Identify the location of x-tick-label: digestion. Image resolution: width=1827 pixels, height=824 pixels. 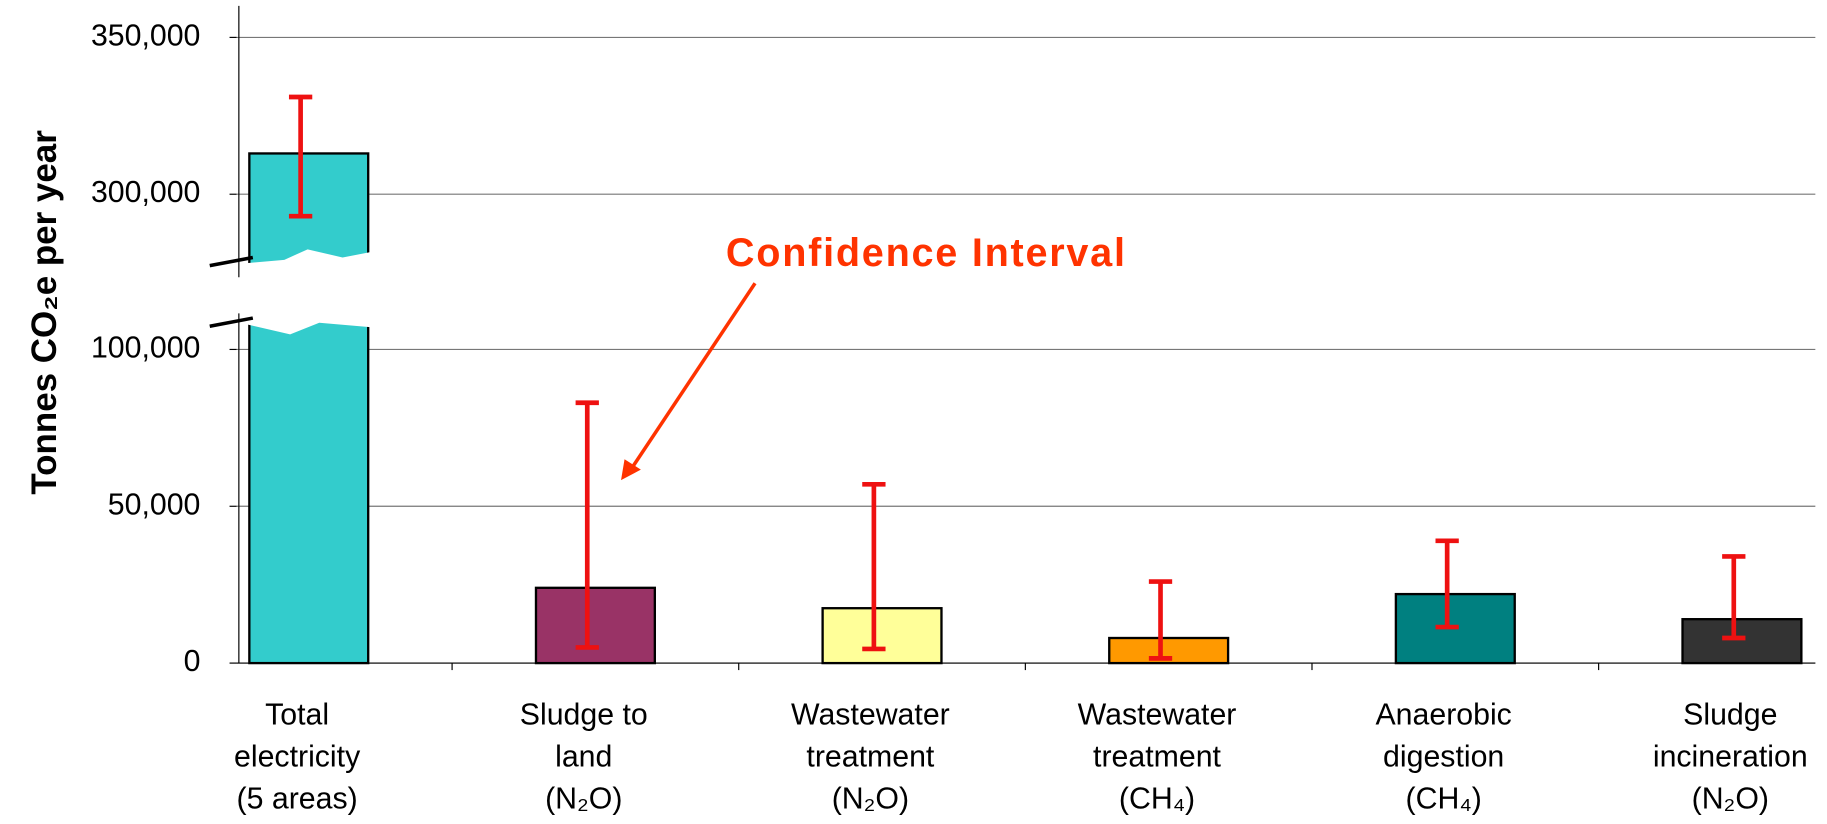
(1443, 757).